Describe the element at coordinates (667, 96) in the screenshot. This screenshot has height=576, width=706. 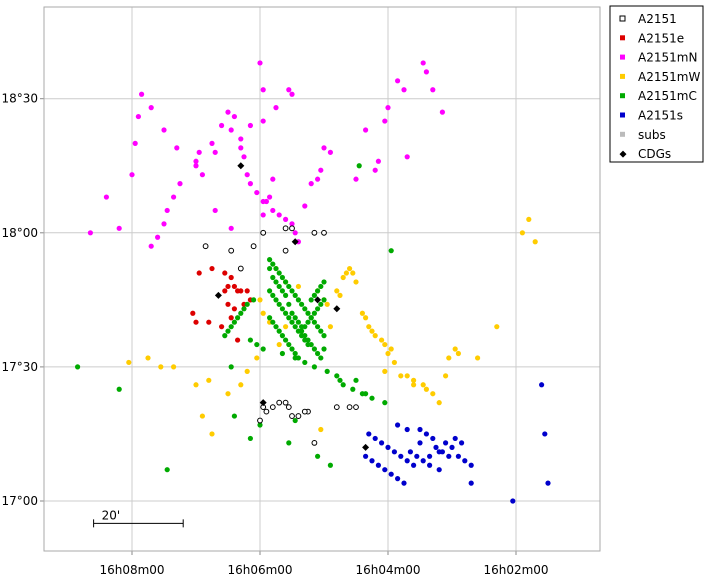
I see `legend-label-a2151mc: A2151mC` at that location.